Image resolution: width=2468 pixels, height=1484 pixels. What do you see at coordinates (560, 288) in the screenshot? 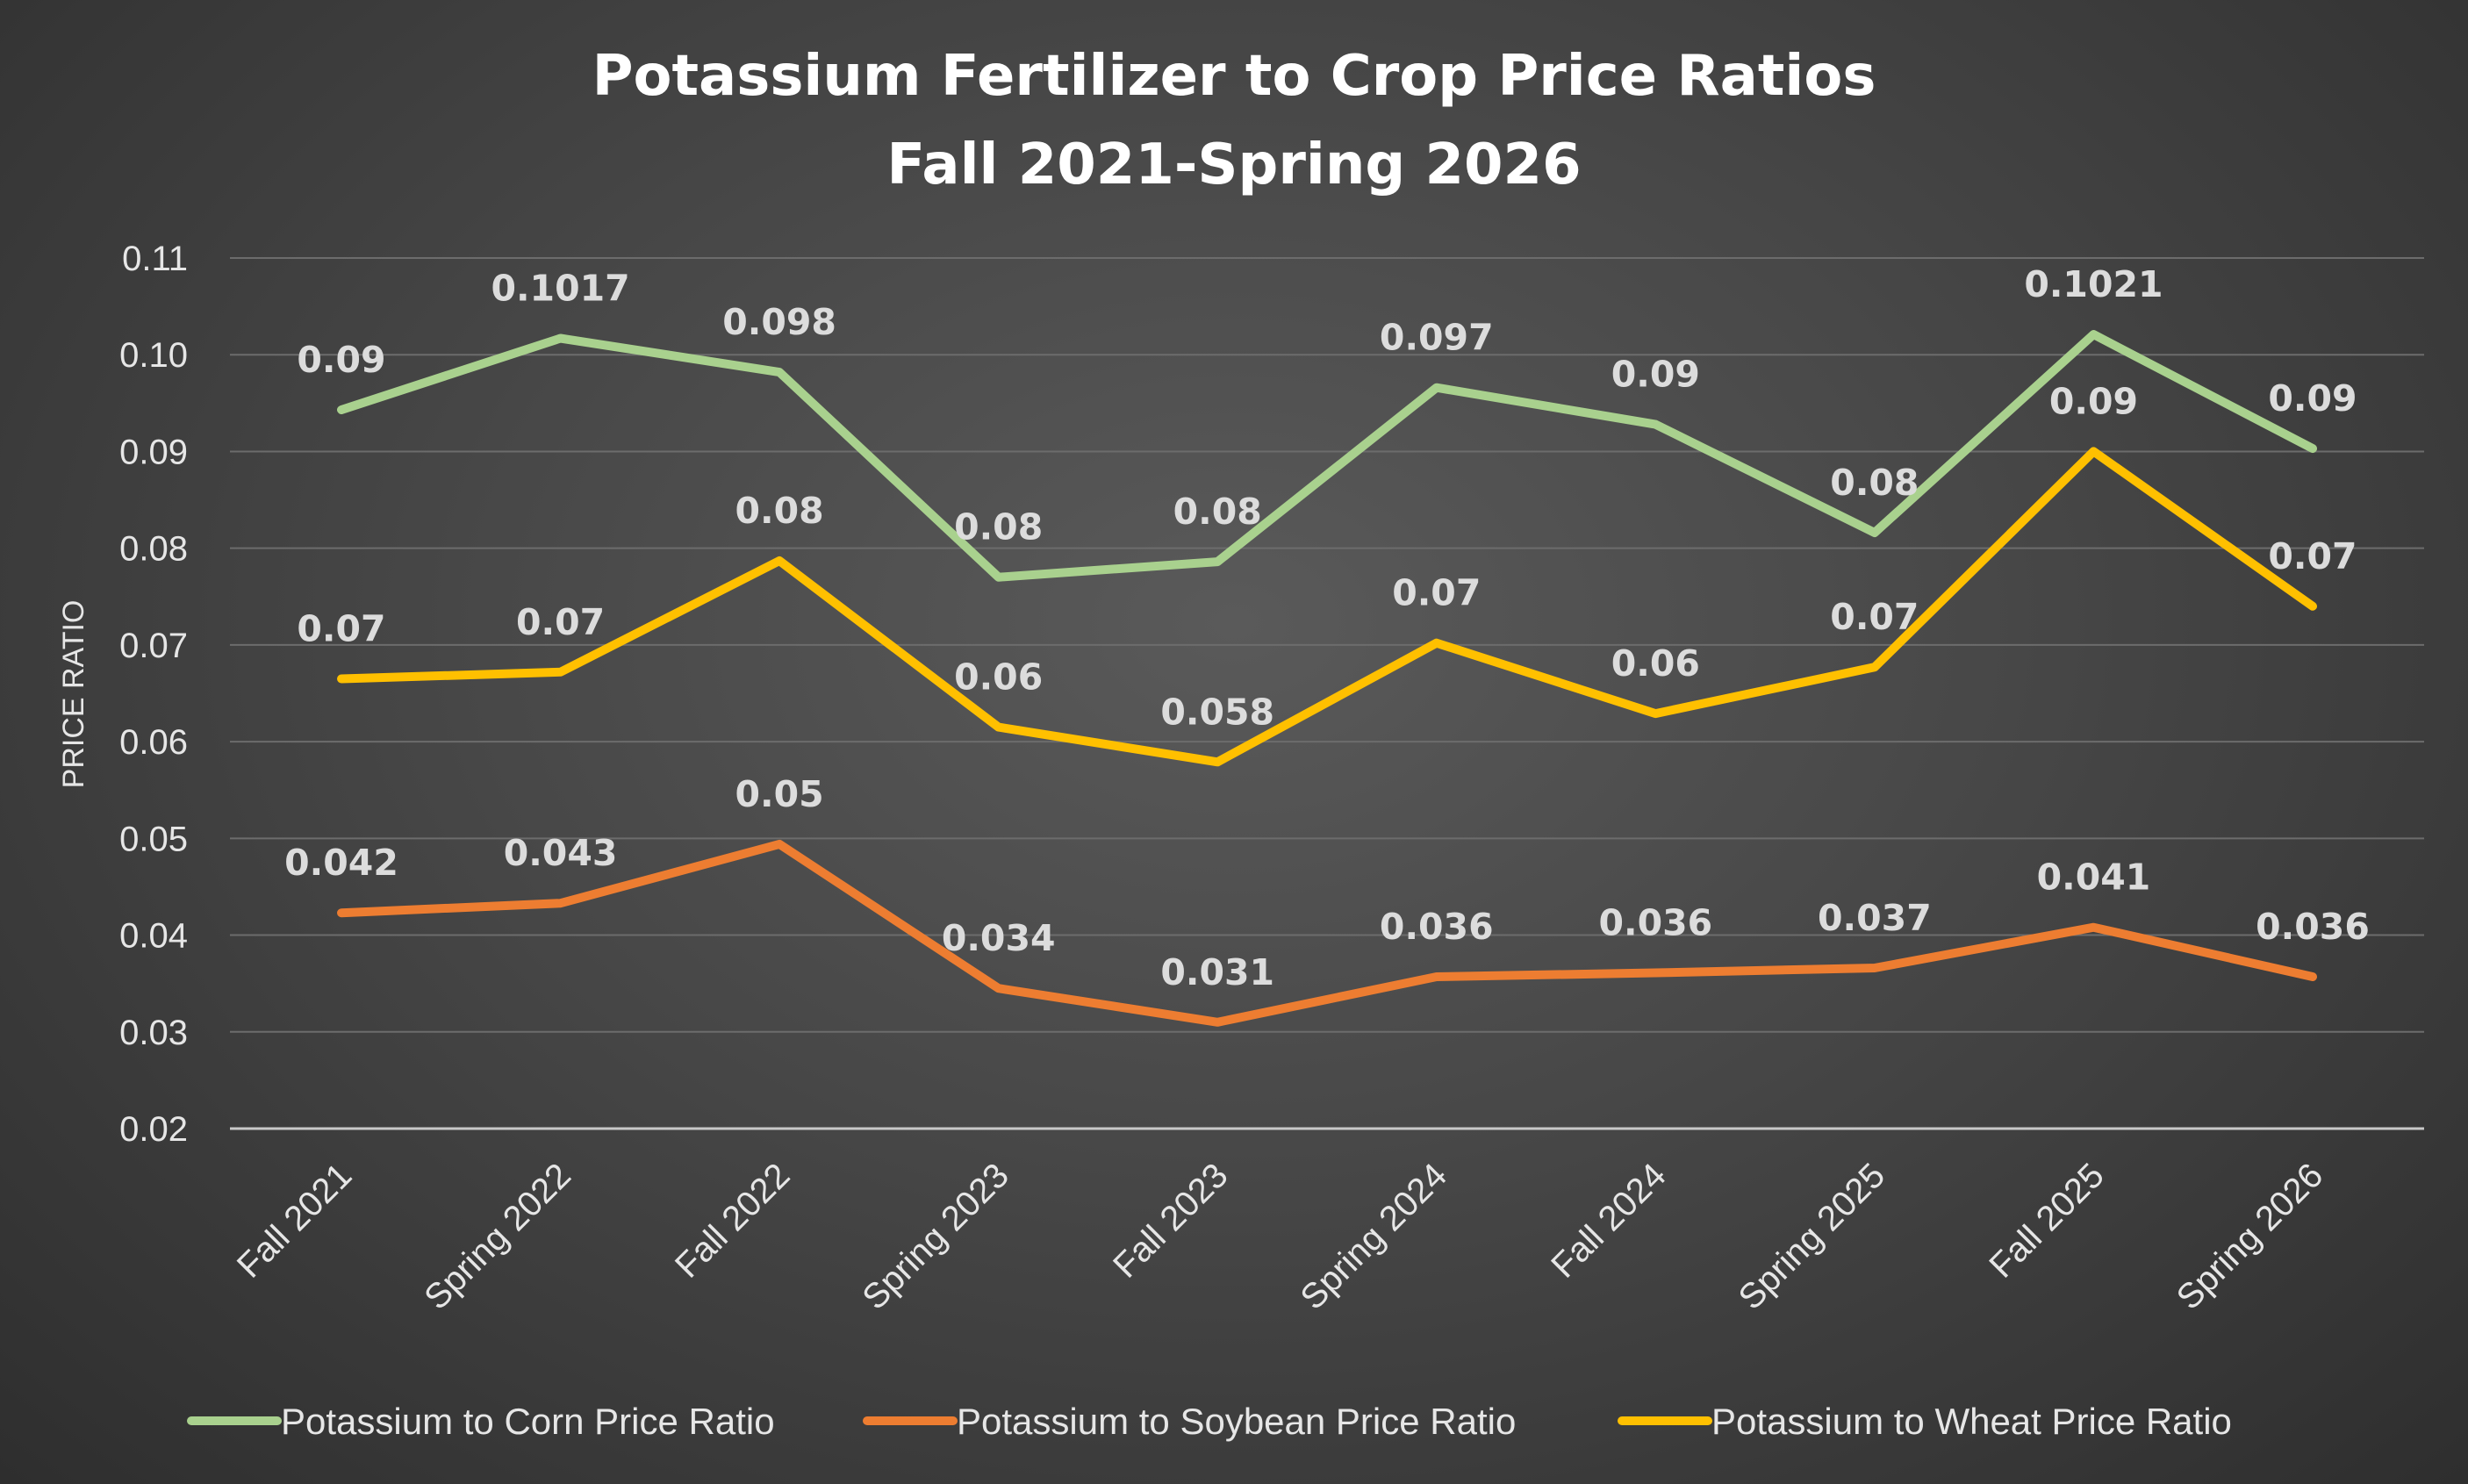
I see `data-label: 0.1017` at bounding box center [560, 288].